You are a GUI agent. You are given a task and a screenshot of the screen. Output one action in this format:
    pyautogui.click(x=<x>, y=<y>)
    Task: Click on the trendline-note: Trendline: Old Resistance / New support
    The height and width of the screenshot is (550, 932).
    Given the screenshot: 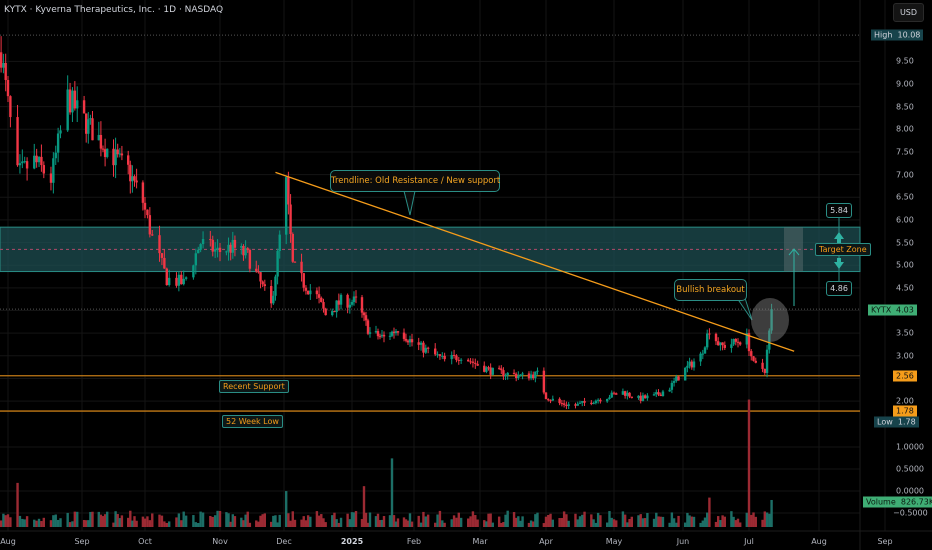 What is the action you would take?
    pyautogui.click(x=415, y=181)
    